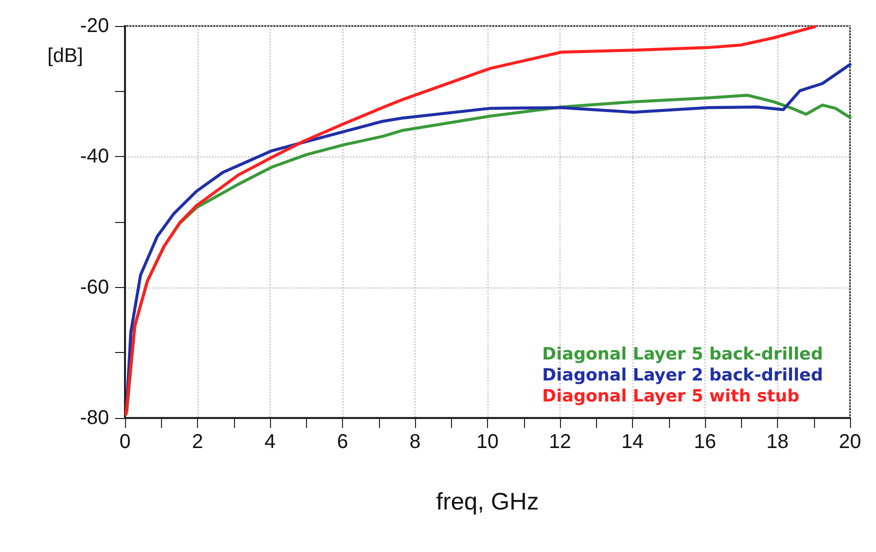  I want to click on text: Diagonal Layer 2 back-drilled, so click(683, 376).